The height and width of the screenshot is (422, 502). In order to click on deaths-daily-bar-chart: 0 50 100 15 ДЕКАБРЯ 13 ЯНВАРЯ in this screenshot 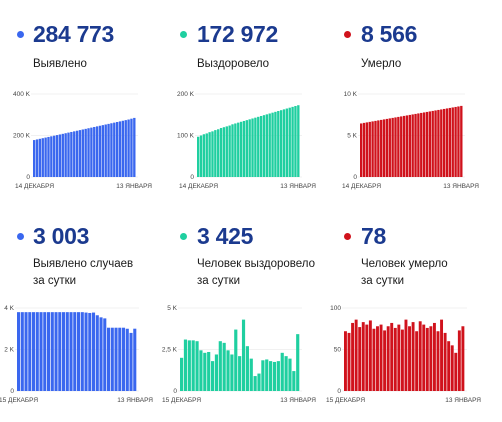, I will do `click(403, 354)`.